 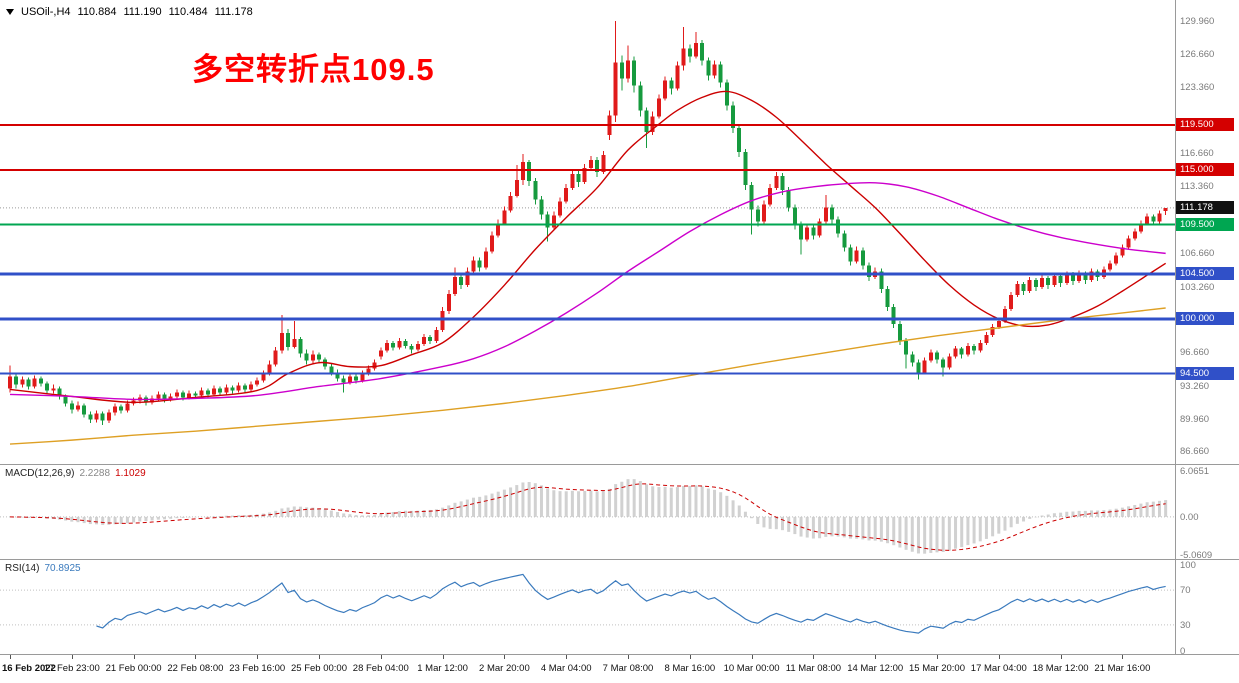 I want to click on rsi-axis-label: 30, so click(x=1185, y=625).